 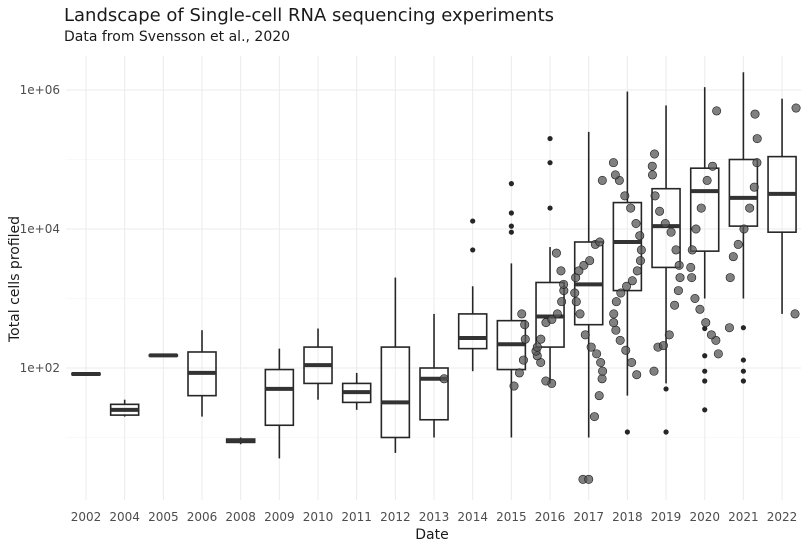 What do you see at coordinates (40, 90) in the screenshot?
I see `y-tick-label: 1e+06` at bounding box center [40, 90].